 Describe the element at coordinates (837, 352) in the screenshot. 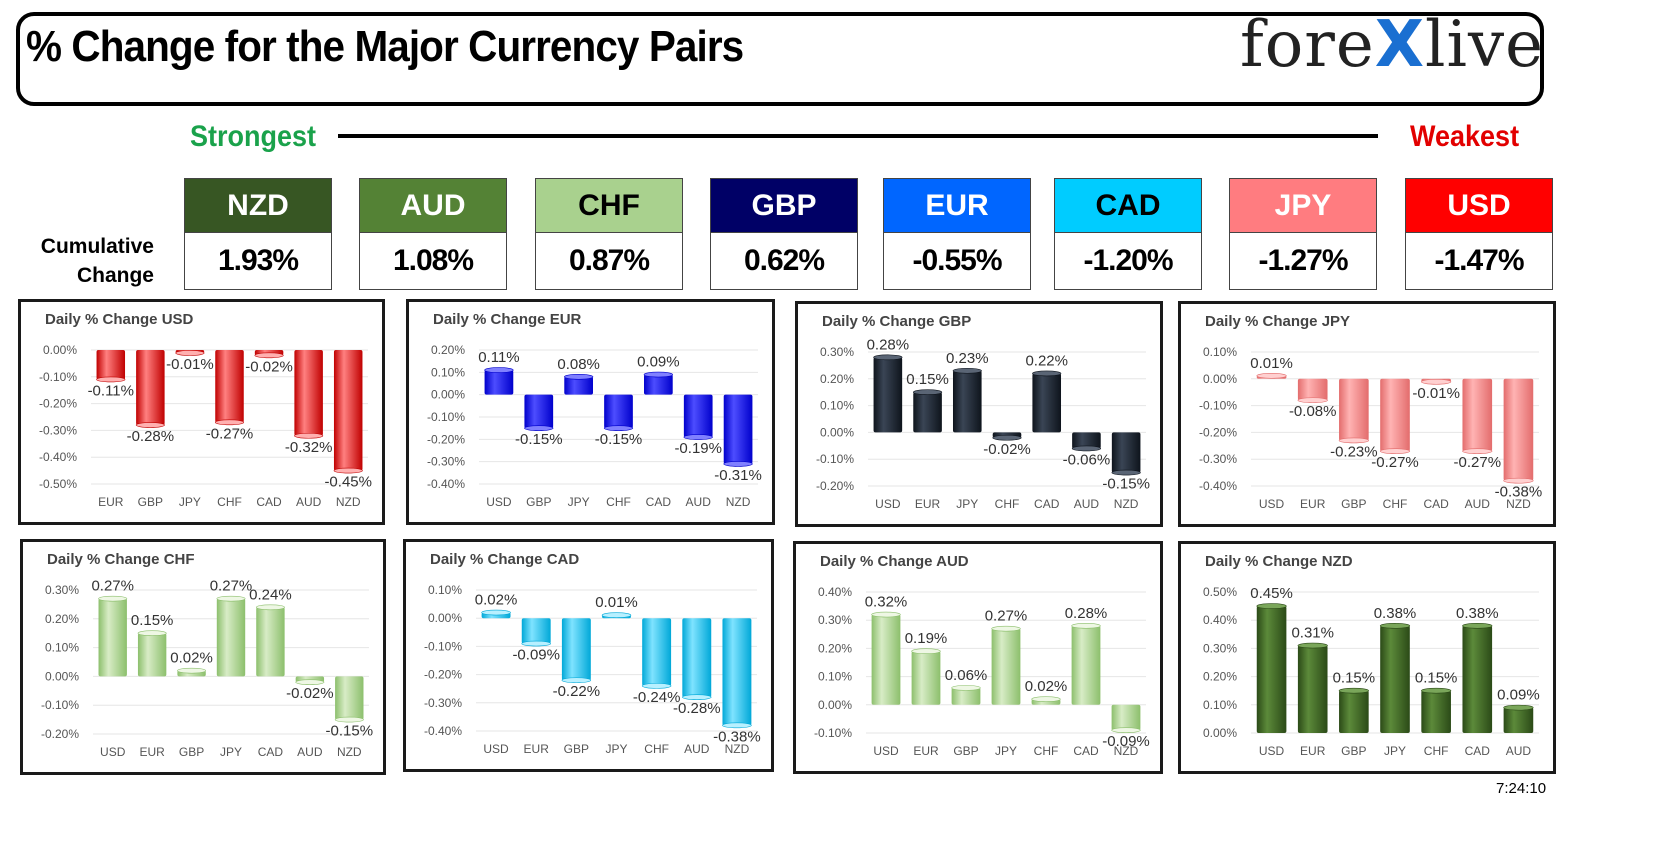

I see `y-tick-label: 0.30%` at that location.